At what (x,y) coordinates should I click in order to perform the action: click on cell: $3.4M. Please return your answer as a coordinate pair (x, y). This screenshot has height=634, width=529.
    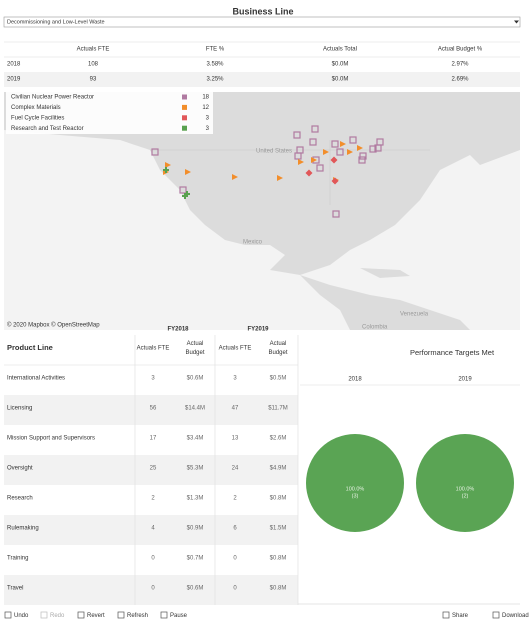
    Looking at the image, I should click on (195, 439).